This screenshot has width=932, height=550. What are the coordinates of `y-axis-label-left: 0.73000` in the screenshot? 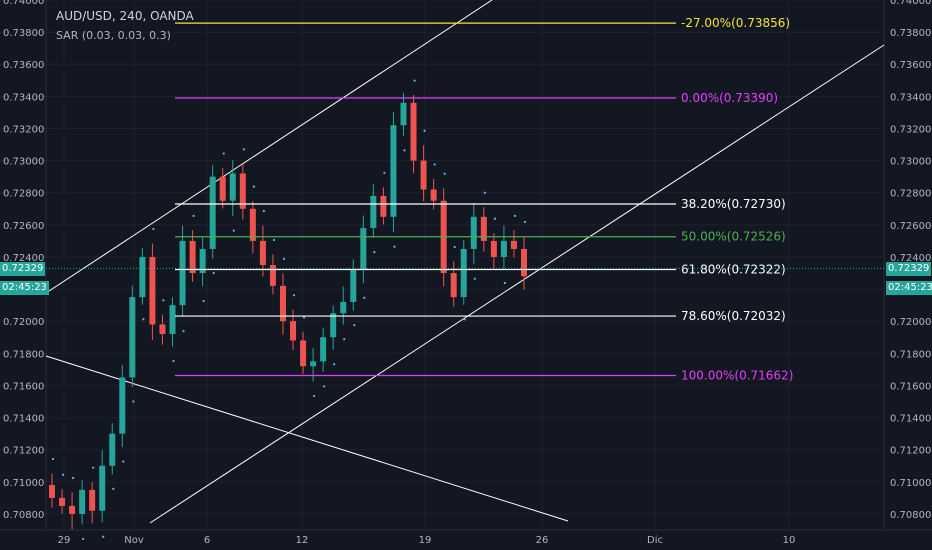 It's located at (23, 162).